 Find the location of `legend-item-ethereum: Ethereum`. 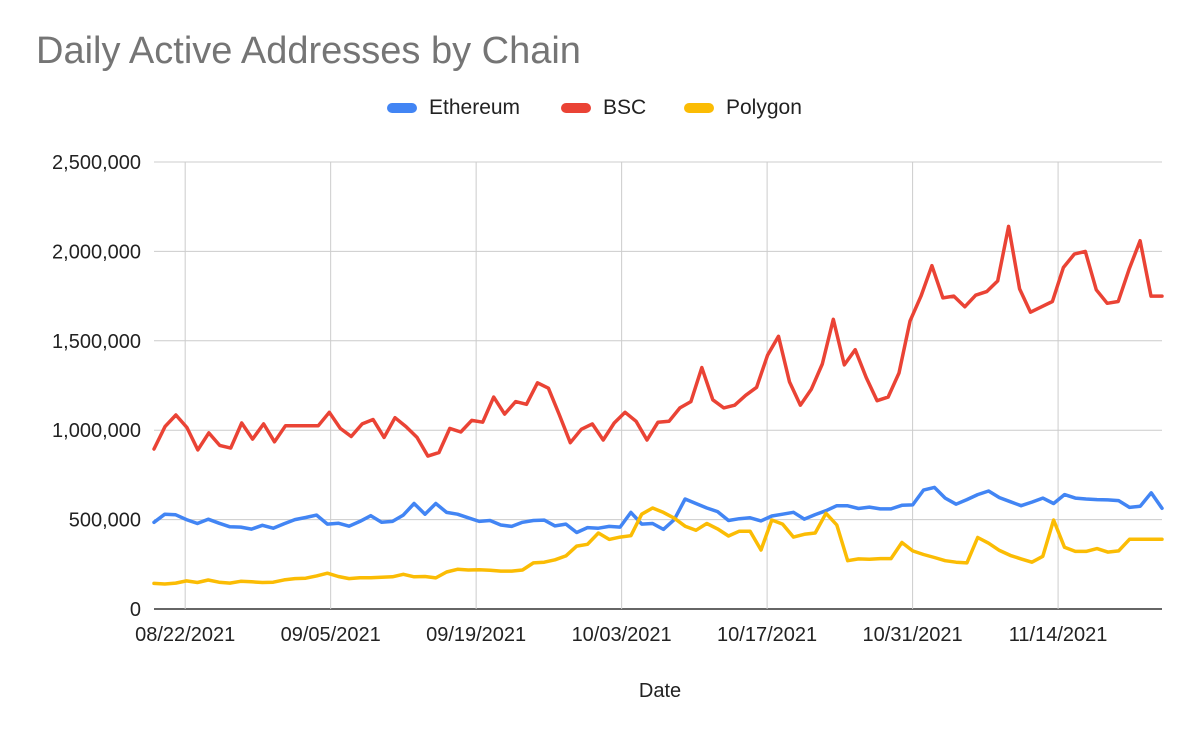

legend-item-ethereum: Ethereum is located at coordinates (453, 108).